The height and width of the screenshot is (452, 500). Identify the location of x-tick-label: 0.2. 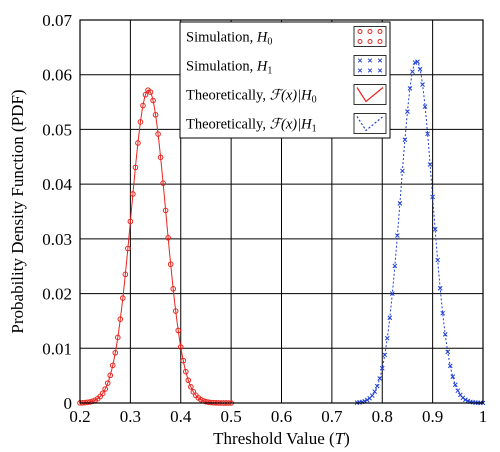
(79, 416).